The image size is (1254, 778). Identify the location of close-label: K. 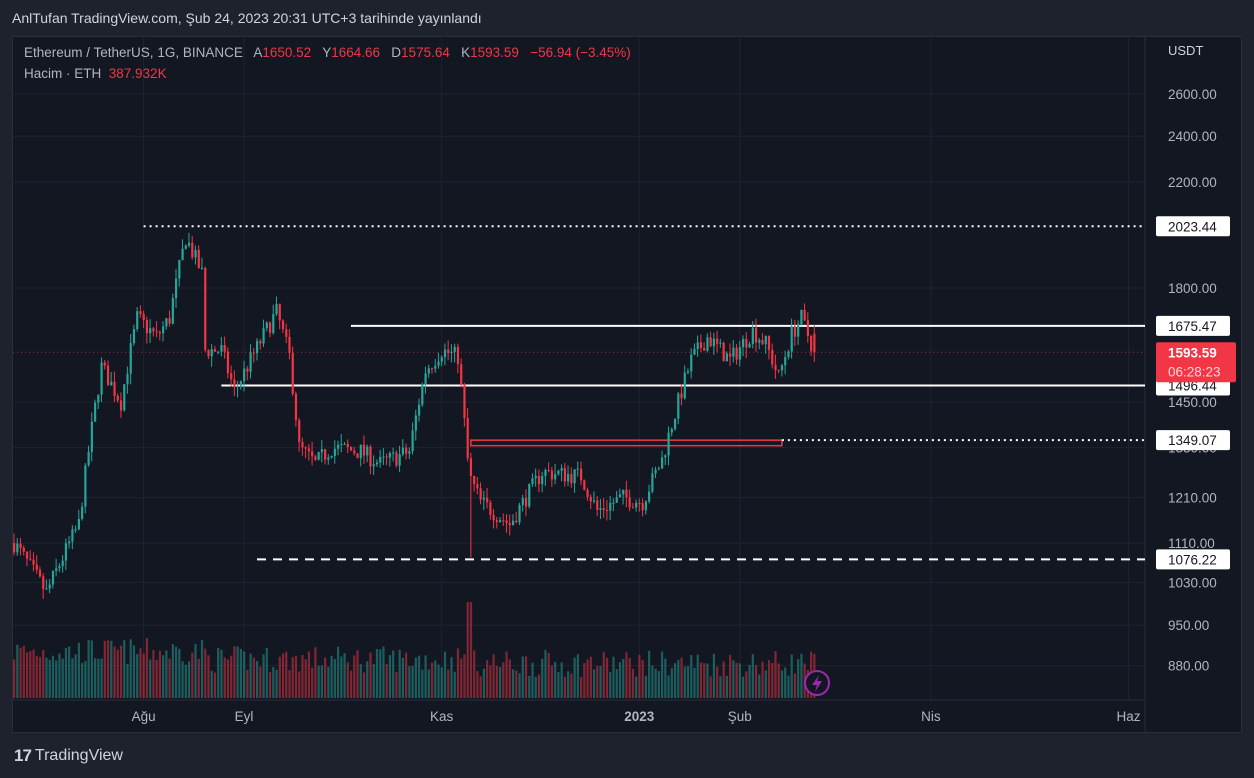
(466, 52).